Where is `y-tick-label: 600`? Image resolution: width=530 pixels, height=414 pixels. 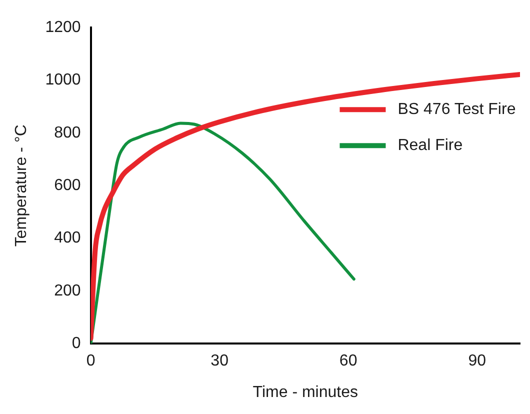 y-tick-label: 600 is located at coordinates (67, 185).